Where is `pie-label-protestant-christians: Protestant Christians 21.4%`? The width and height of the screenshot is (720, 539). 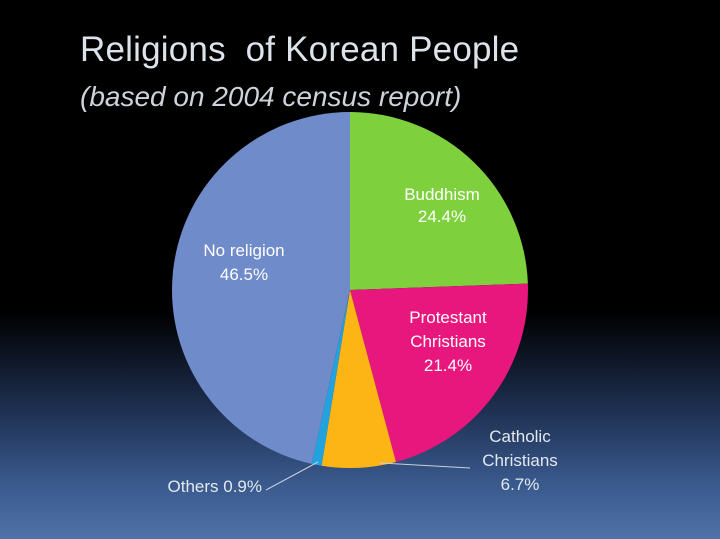
pie-label-protestant-christians: Protestant Christians 21.4% is located at coordinates (448, 341).